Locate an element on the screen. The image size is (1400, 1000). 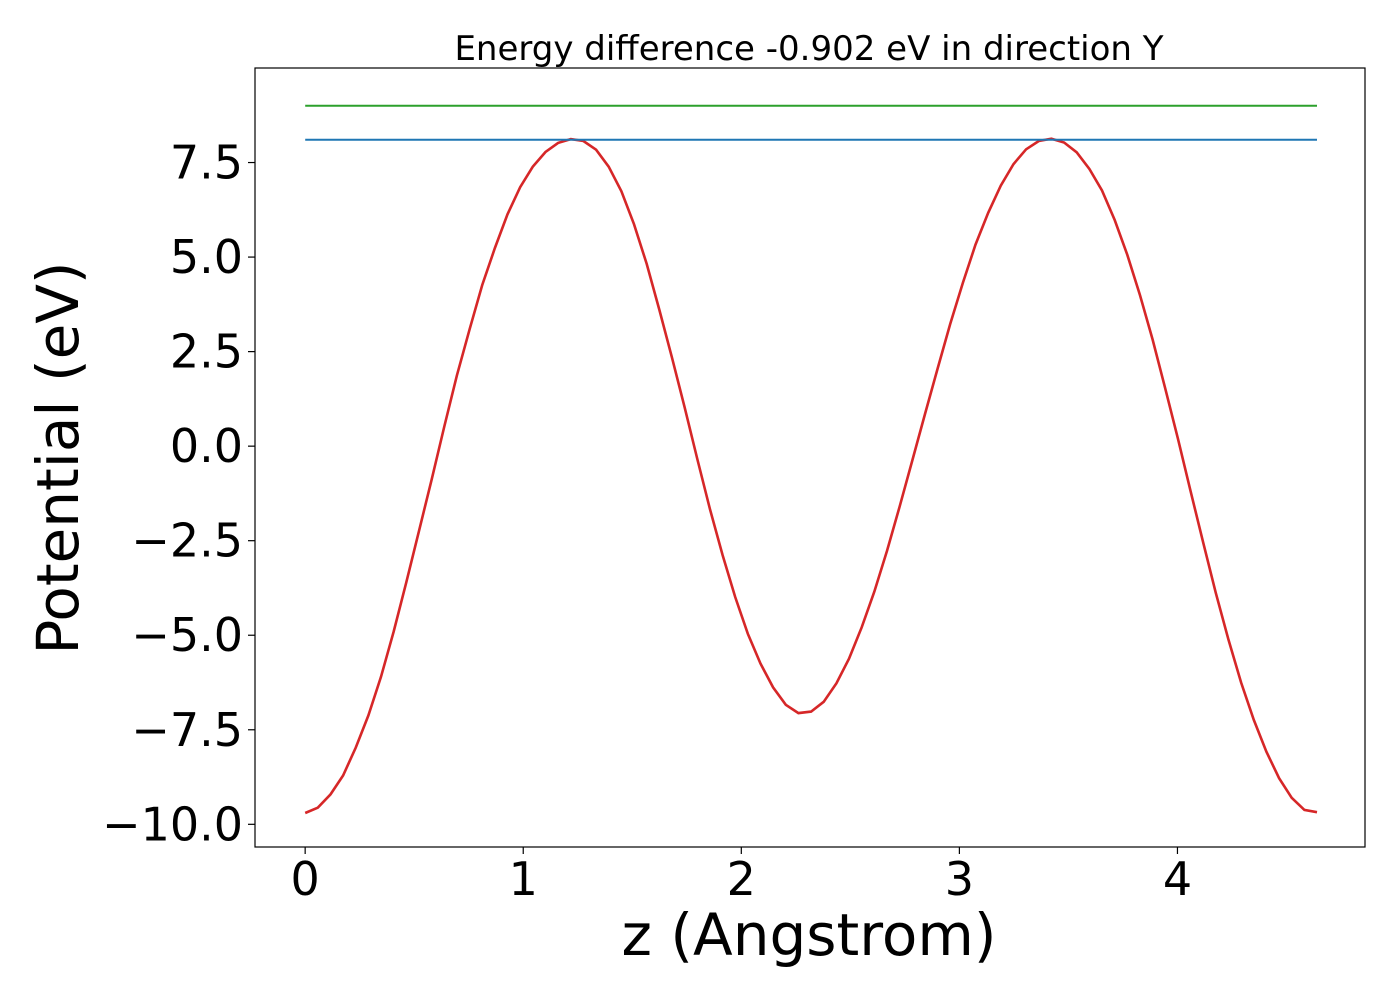
x-tick-label: 1 is located at coordinates (523, 879).